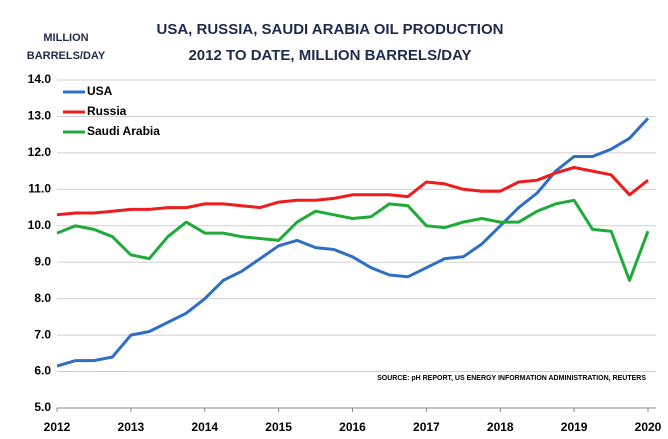 The height and width of the screenshot is (439, 668). What do you see at coordinates (40, 116) in the screenshot?
I see `y-tick-label: 13.0` at bounding box center [40, 116].